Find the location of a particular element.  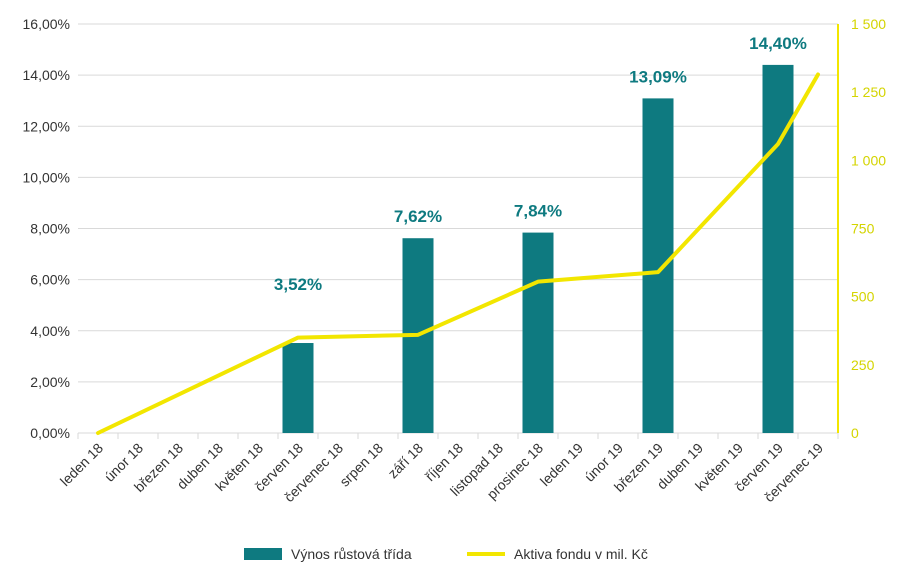

y-right-tick-label: 500 is located at coordinates (863, 297).